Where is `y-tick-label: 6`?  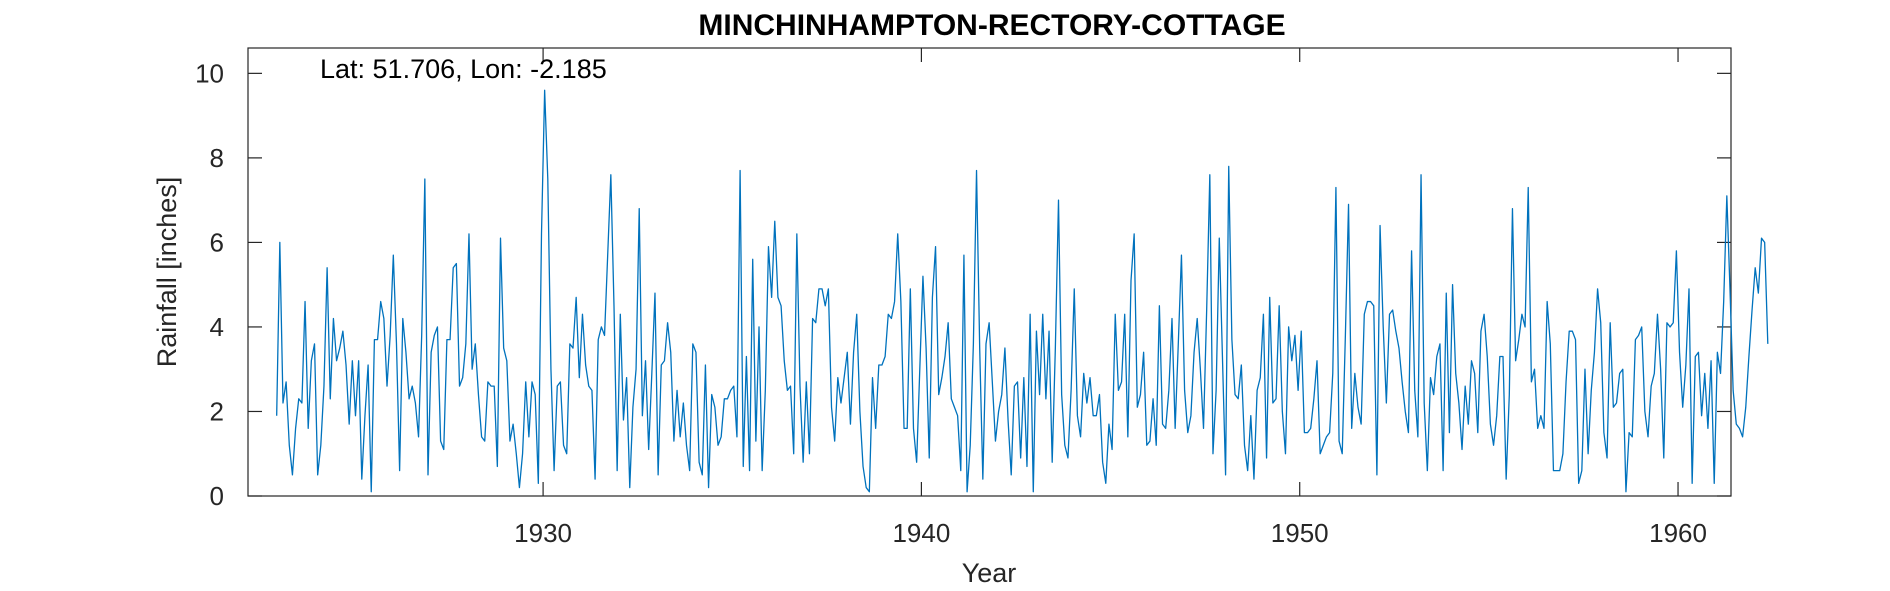 y-tick-label: 6 is located at coordinates (217, 242).